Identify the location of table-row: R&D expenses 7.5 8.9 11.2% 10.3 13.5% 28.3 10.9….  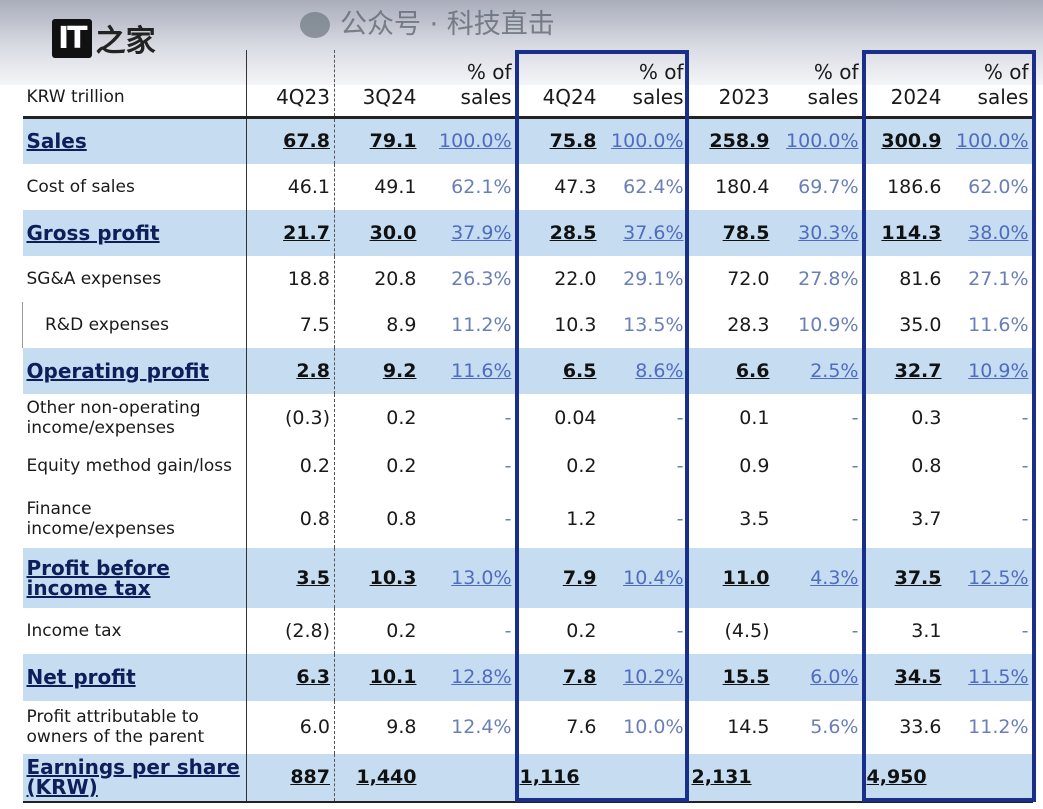
(527, 324).